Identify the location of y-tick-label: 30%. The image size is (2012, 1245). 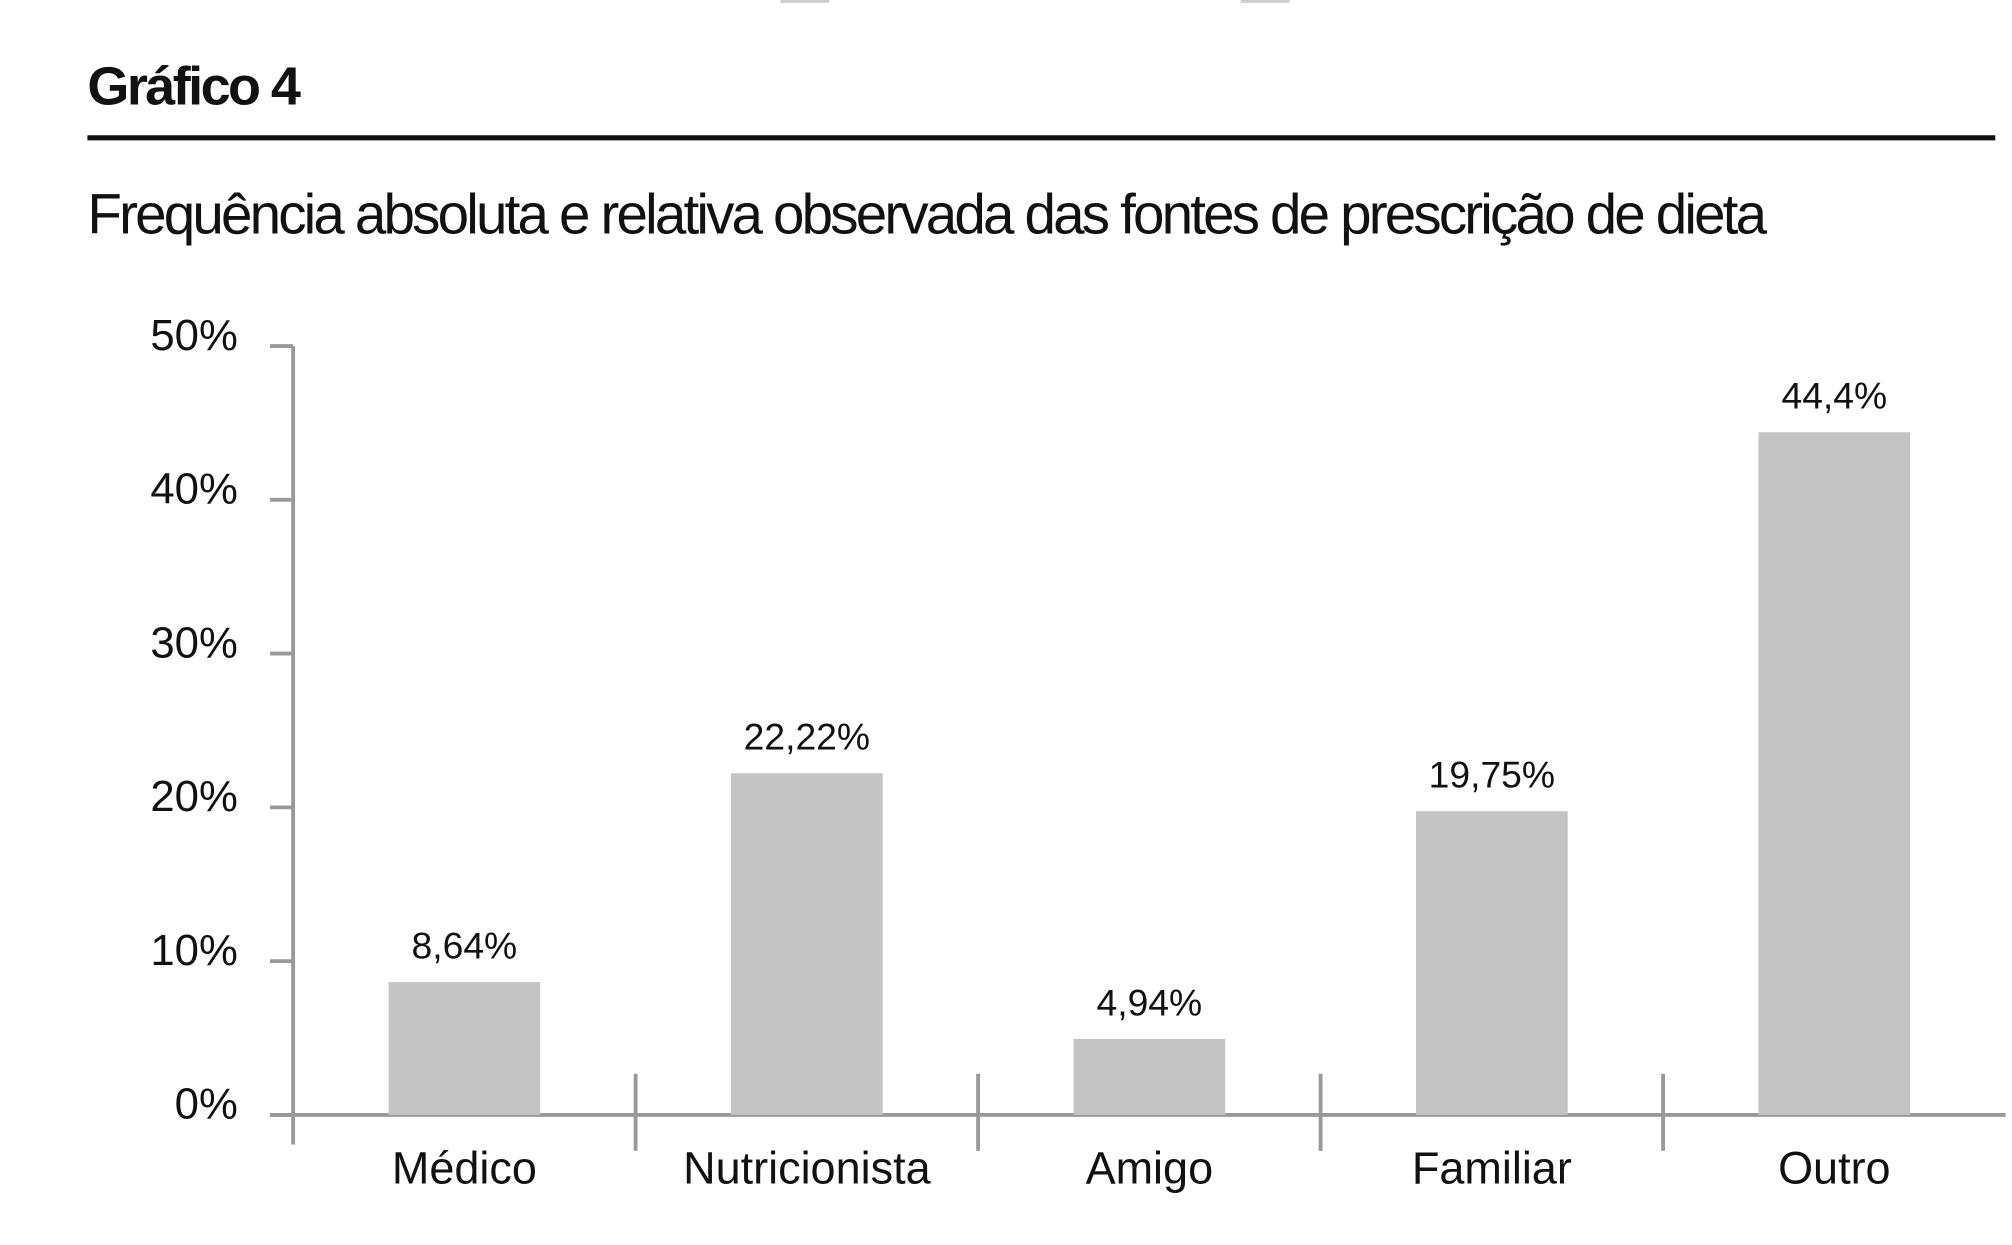
(193, 642).